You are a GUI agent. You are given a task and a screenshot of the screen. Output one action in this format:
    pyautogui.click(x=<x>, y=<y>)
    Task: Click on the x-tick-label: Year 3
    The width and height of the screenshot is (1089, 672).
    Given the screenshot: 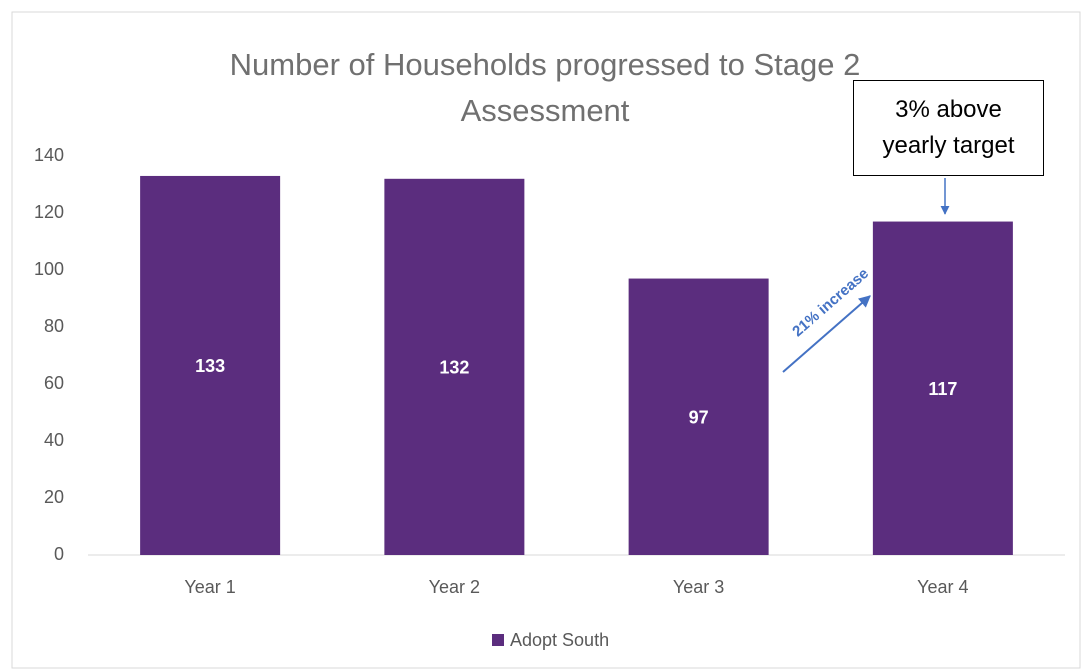 What is the action you would take?
    pyautogui.click(x=698, y=587)
    